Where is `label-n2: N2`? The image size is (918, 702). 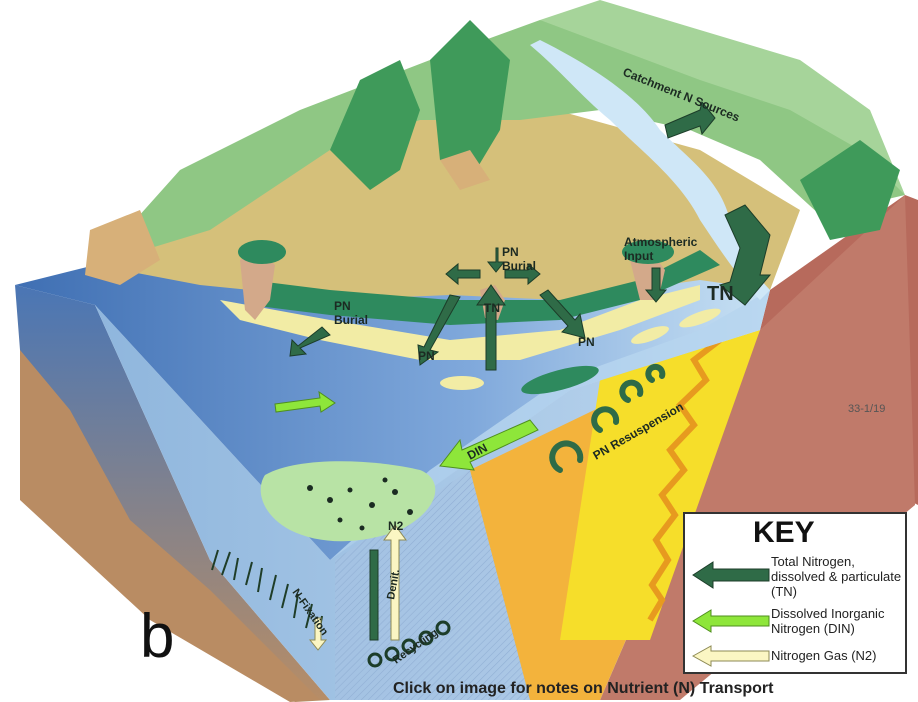
label-n2: N2 is located at coordinates (396, 526).